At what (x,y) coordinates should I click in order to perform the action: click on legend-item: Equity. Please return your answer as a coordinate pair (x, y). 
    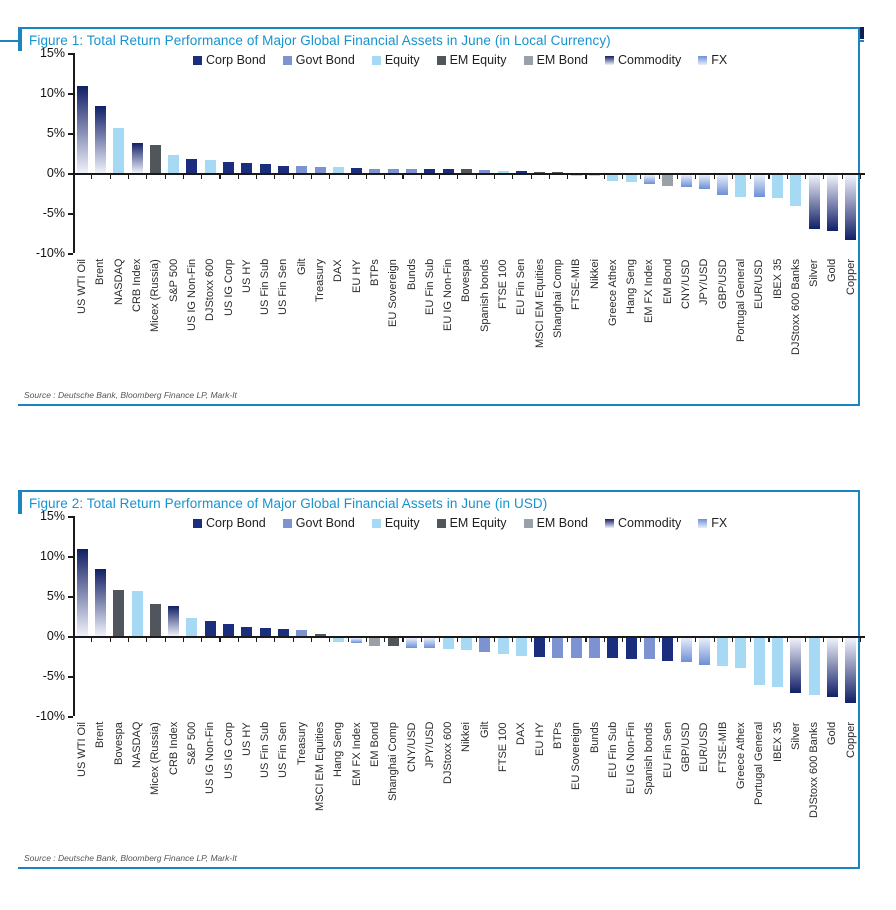
    Looking at the image, I should click on (395, 60).